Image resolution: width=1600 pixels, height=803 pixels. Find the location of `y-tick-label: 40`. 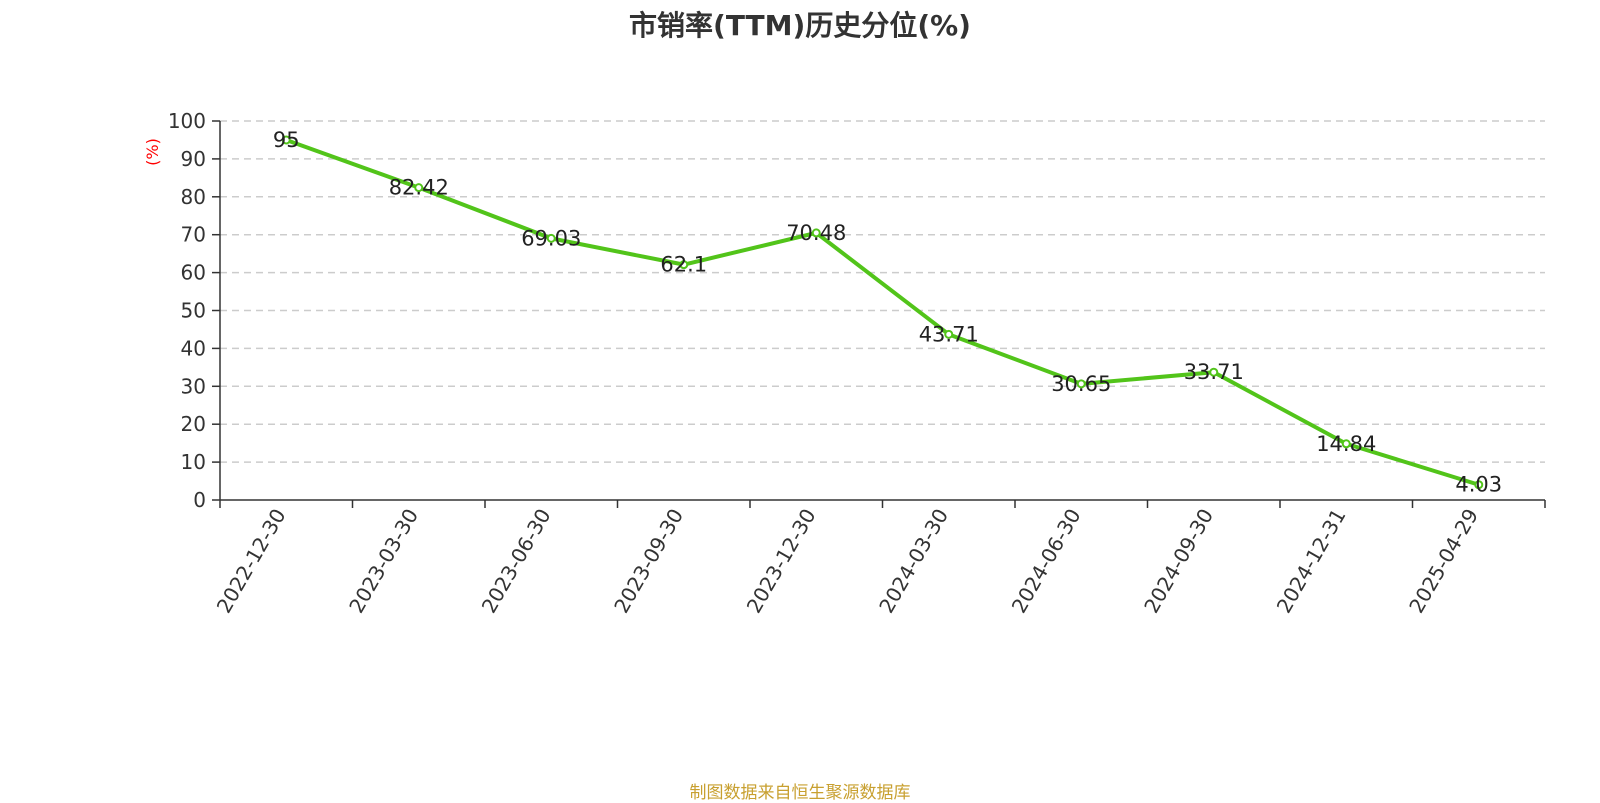

y-tick-label: 40 is located at coordinates (193, 348).